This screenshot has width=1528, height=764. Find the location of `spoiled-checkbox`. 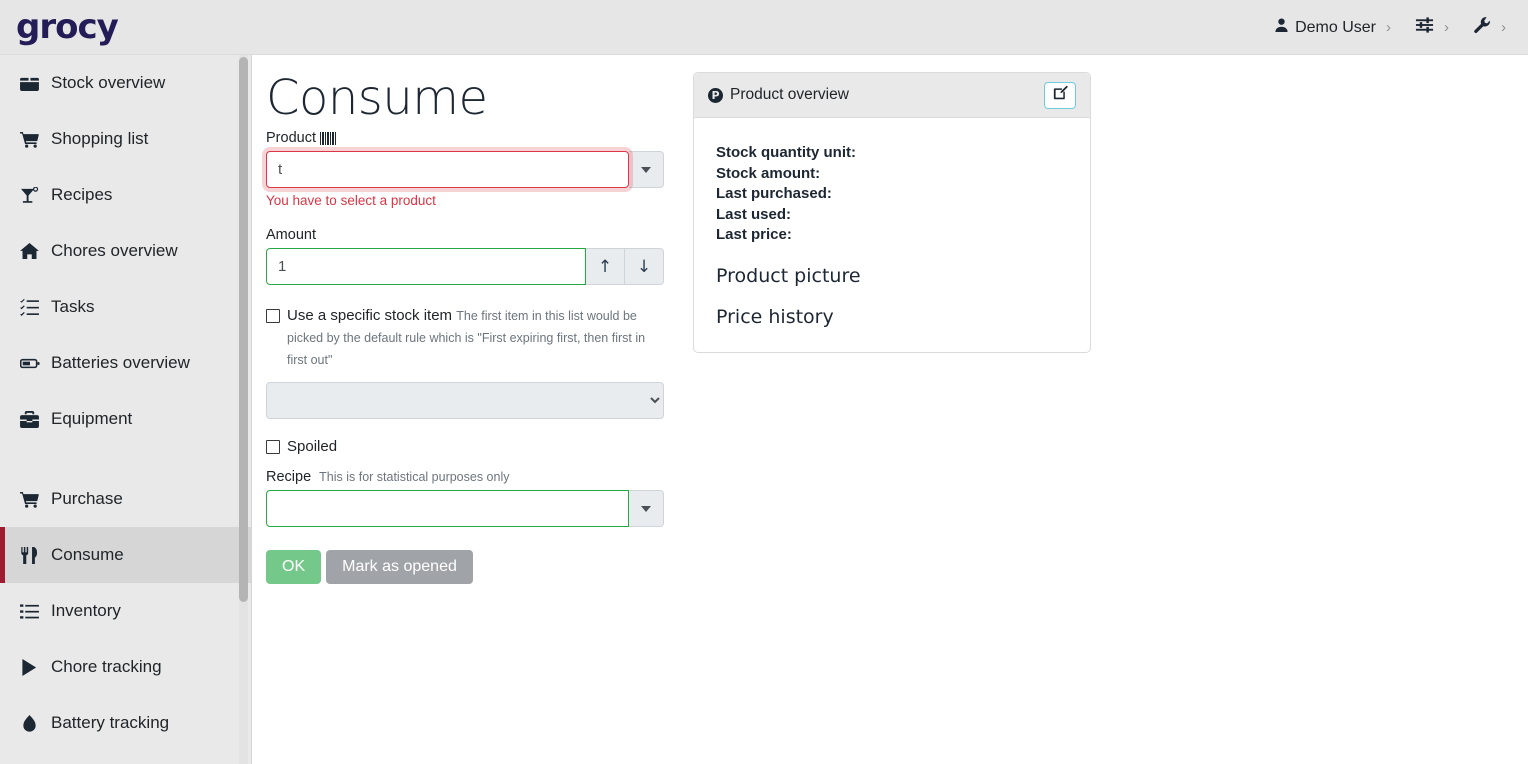

spoiled-checkbox is located at coordinates (273, 447).